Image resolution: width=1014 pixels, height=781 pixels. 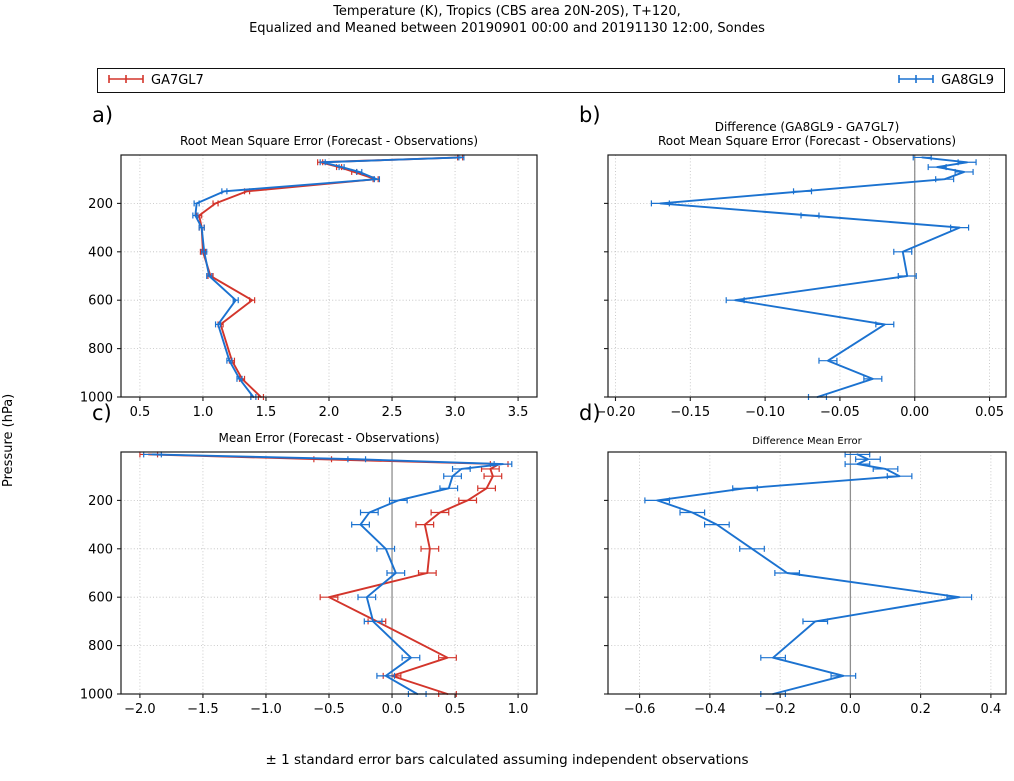 What do you see at coordinates (967, 80) in the screenshot?
I see `legend-label-ga8gl9: GA8GL9` at bounding box center [967, 80].